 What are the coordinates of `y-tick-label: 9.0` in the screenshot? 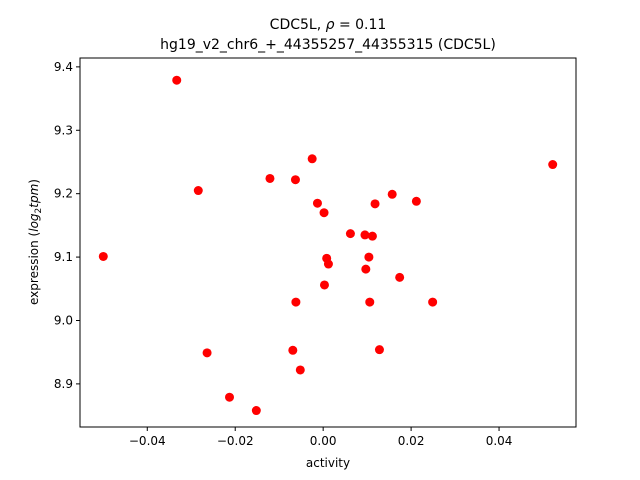 It's located at (63, 320).